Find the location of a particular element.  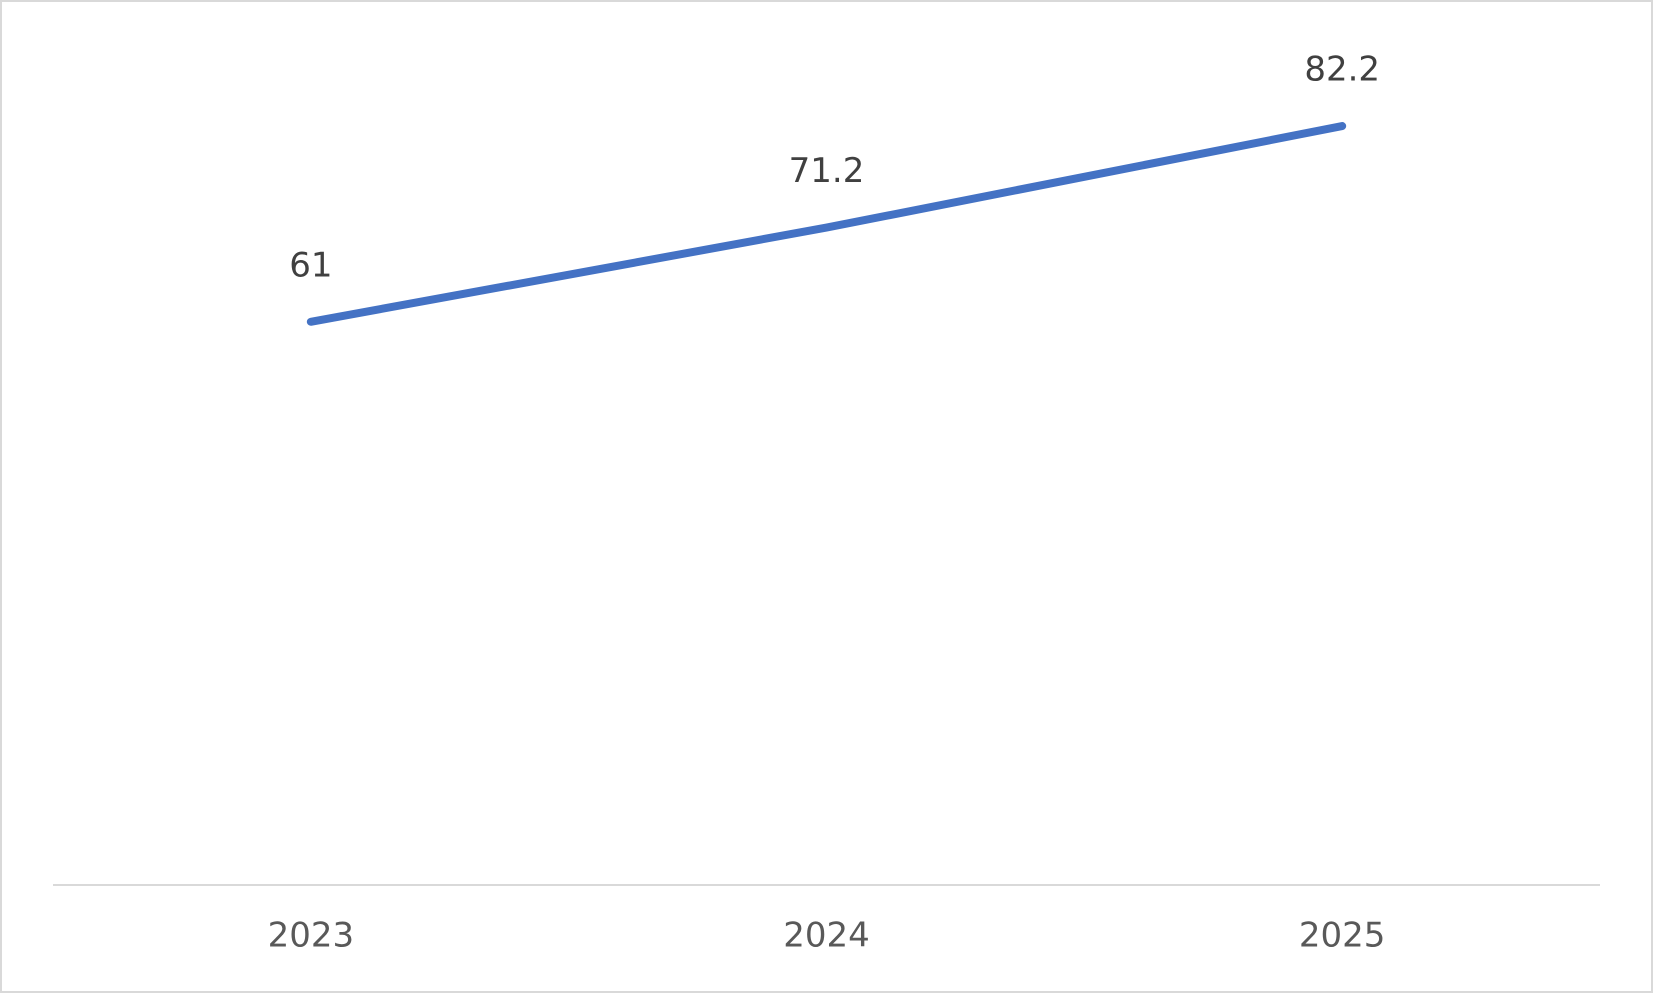

x-tick-label: 2023 is located at coordinates (311, 936).